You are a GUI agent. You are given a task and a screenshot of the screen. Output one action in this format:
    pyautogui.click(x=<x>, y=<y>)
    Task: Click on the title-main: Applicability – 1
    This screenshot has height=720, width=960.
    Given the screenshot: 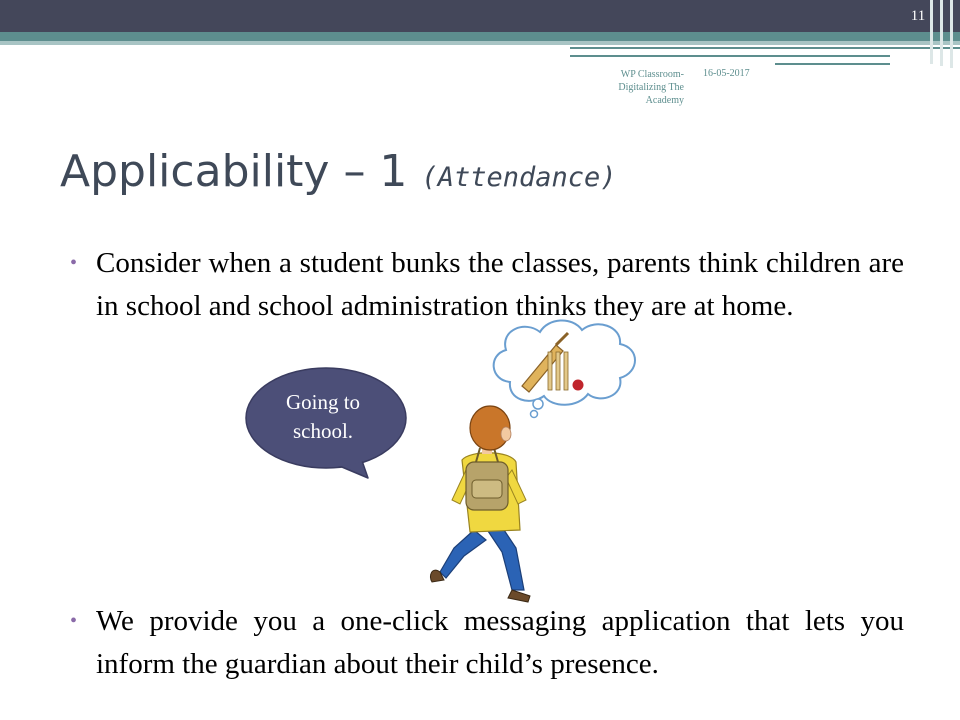 What is the action you would take?
    pyautogui.click(x=234, y=171)
    